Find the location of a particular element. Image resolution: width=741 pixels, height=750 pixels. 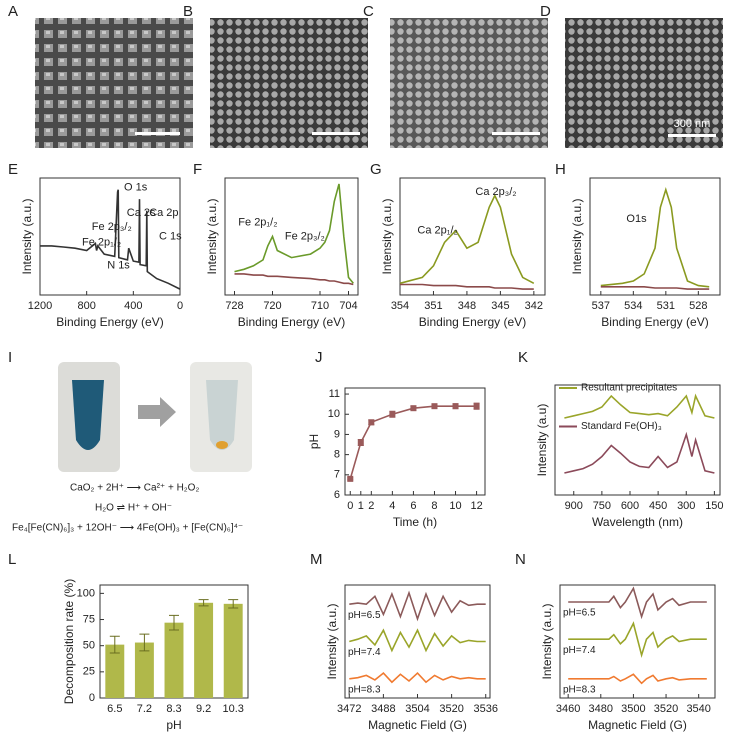

x-tick-label: 6 is located at coordinates (413, 506).